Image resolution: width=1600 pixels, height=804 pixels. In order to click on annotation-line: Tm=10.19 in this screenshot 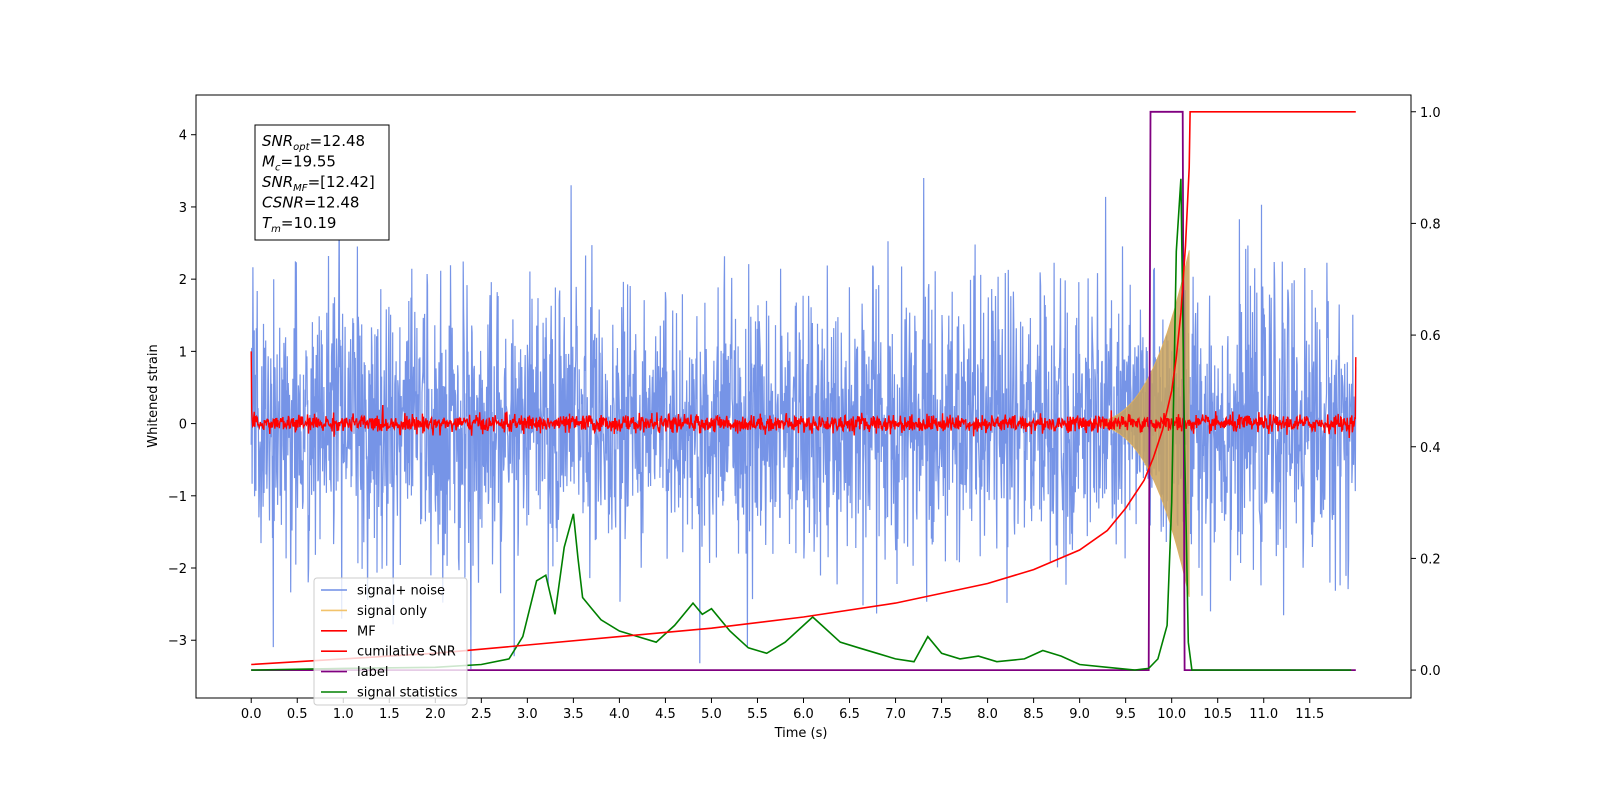, I will do `click(299, 224)`.